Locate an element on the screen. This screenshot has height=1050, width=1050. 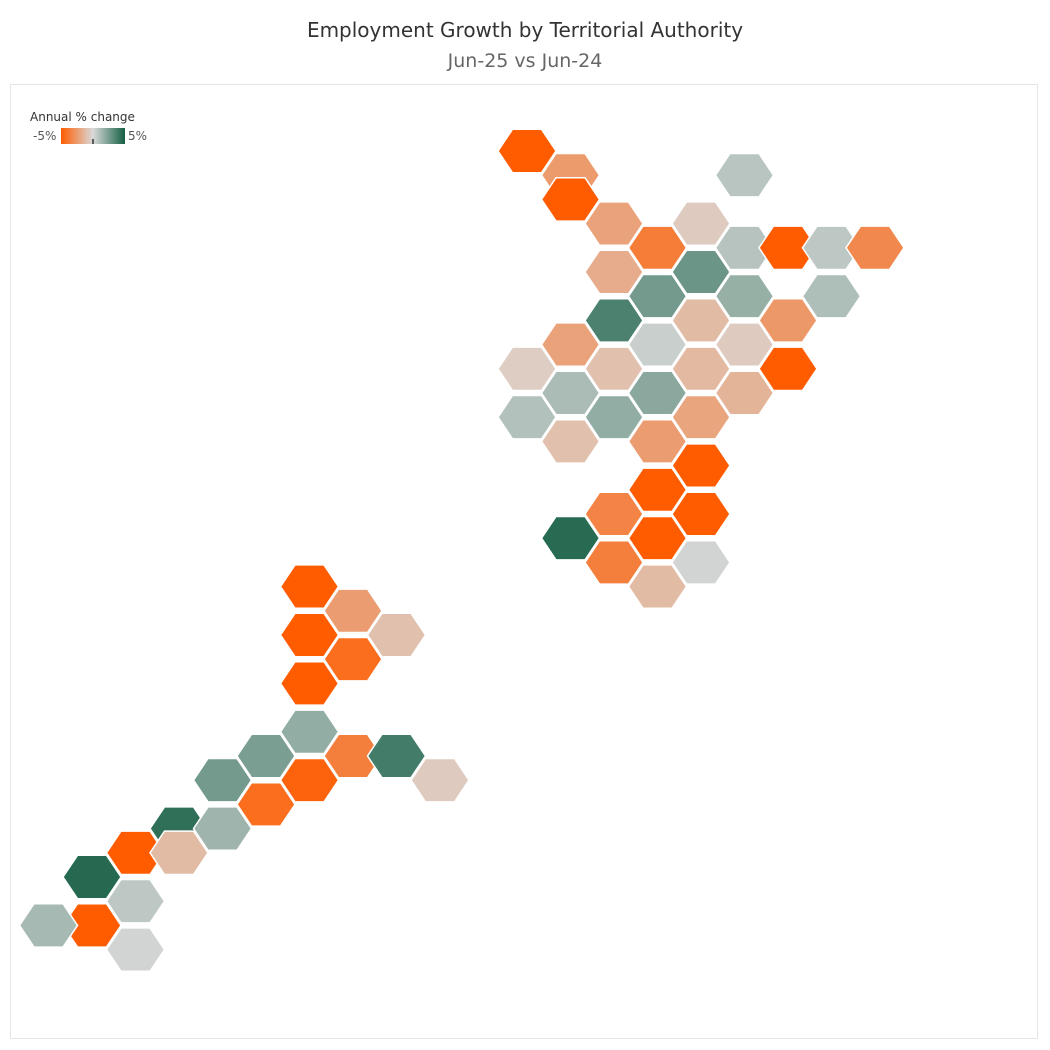
color-legend: Annual % change -5% 5% is located at coordinates (100, 129).